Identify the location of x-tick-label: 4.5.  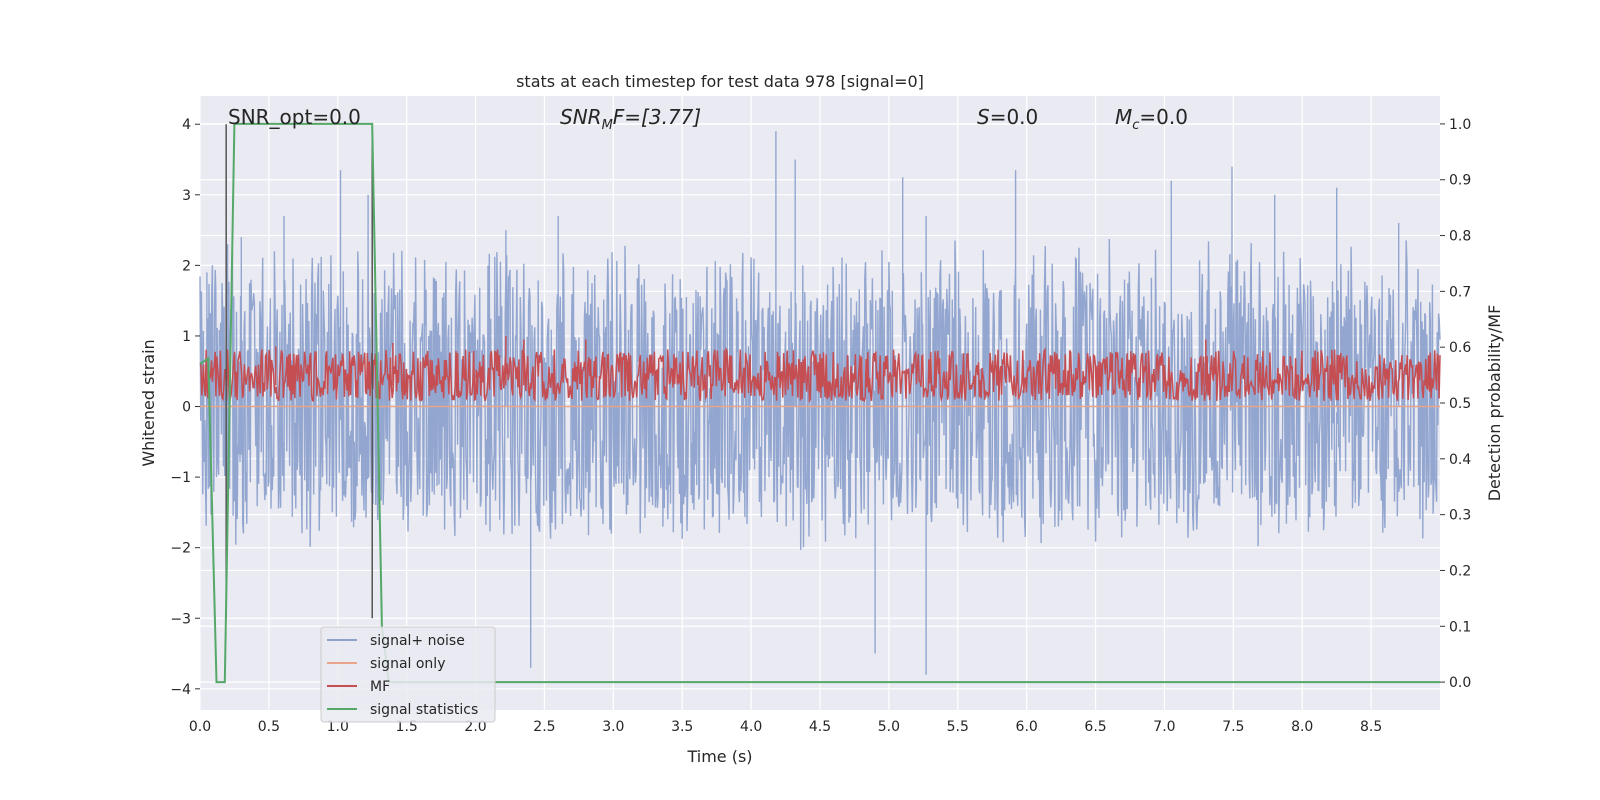
(820, 727).